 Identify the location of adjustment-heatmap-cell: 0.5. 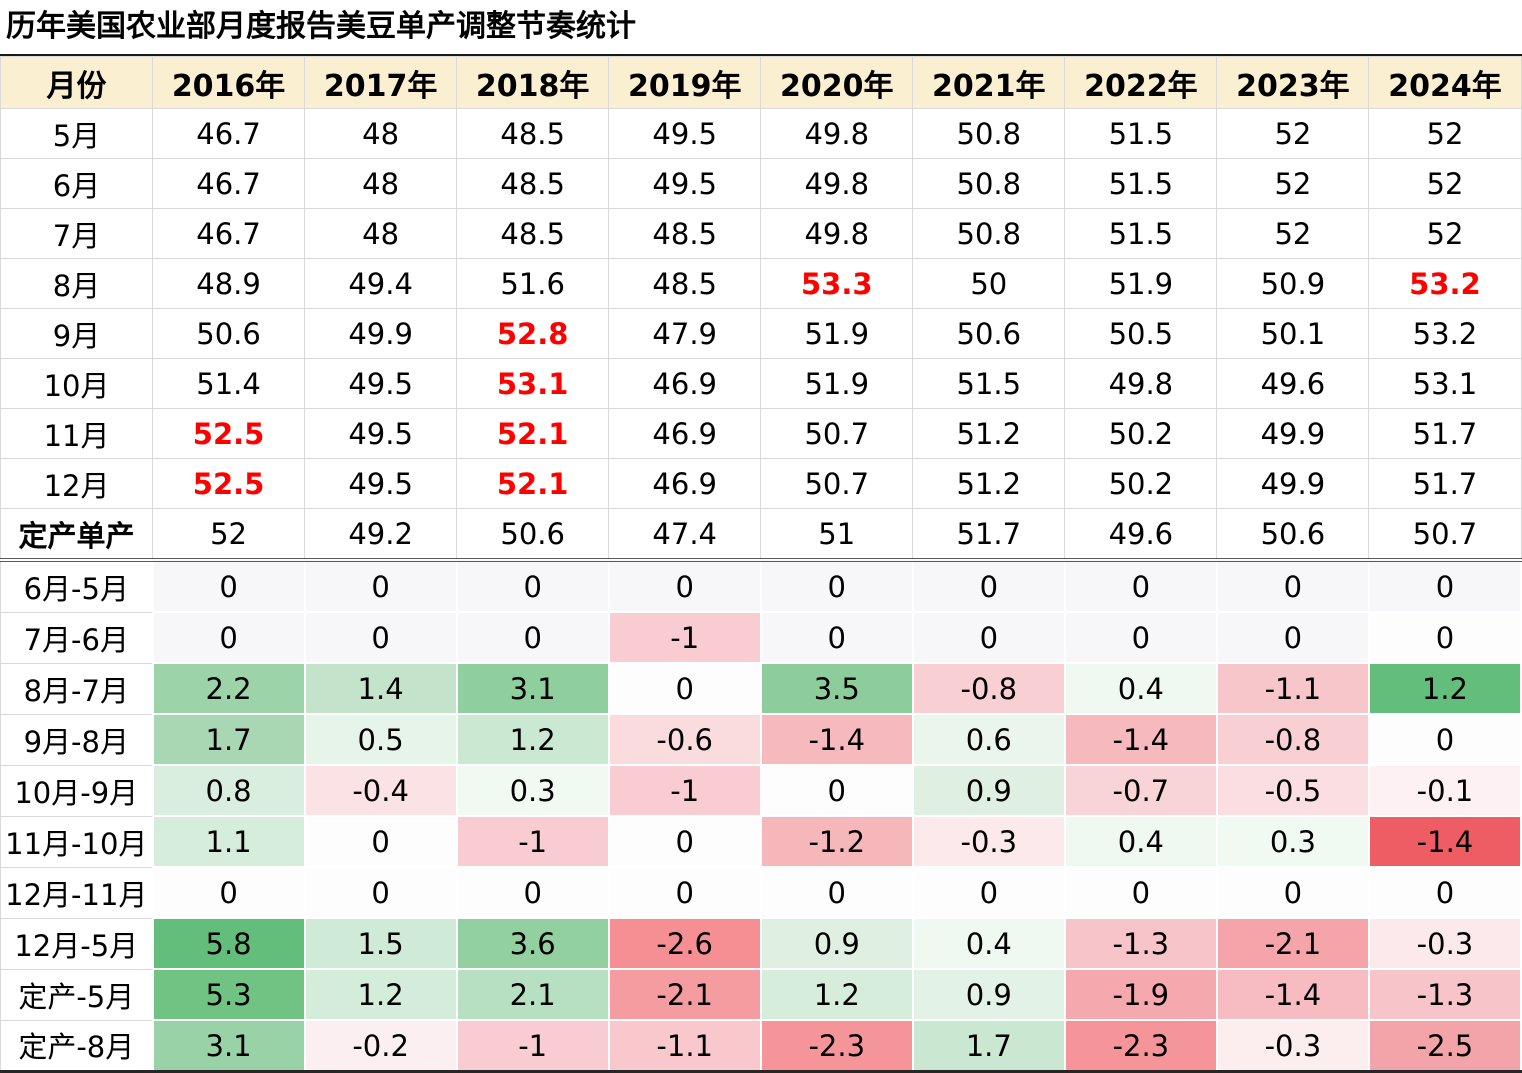
(380, 739).